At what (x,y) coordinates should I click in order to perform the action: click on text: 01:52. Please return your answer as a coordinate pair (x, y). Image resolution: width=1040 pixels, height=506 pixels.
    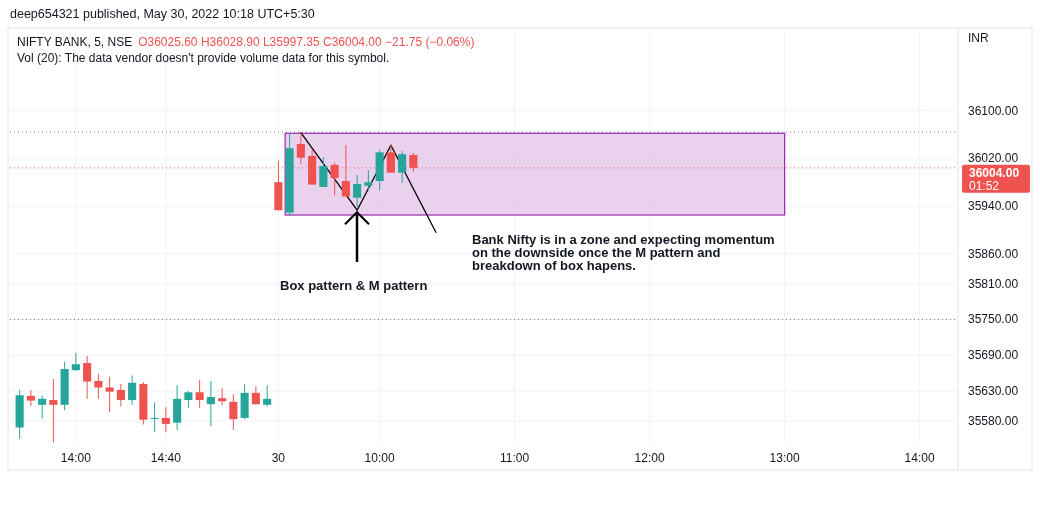
    Looking at the image, I should click on (984, 185).